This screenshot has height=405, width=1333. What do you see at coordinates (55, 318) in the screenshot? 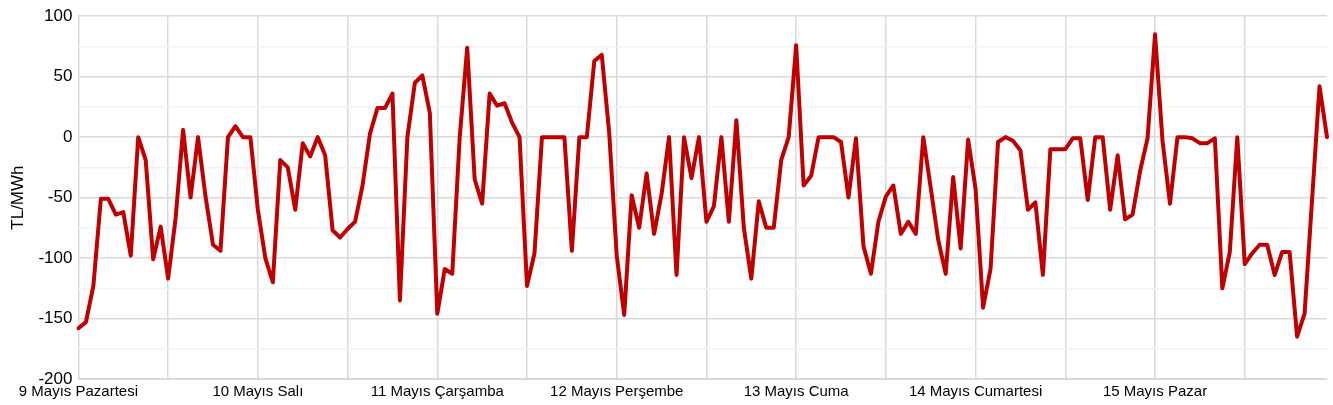
I see `y-tick-label: -150` at bounding box center [55, 318].